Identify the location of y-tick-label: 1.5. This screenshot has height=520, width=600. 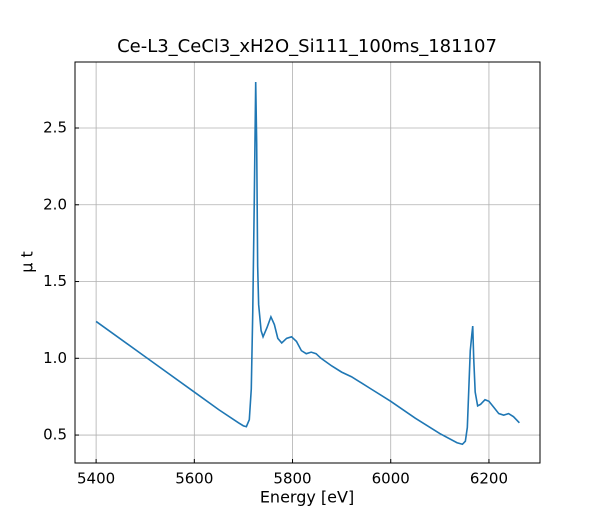
(55, 281).